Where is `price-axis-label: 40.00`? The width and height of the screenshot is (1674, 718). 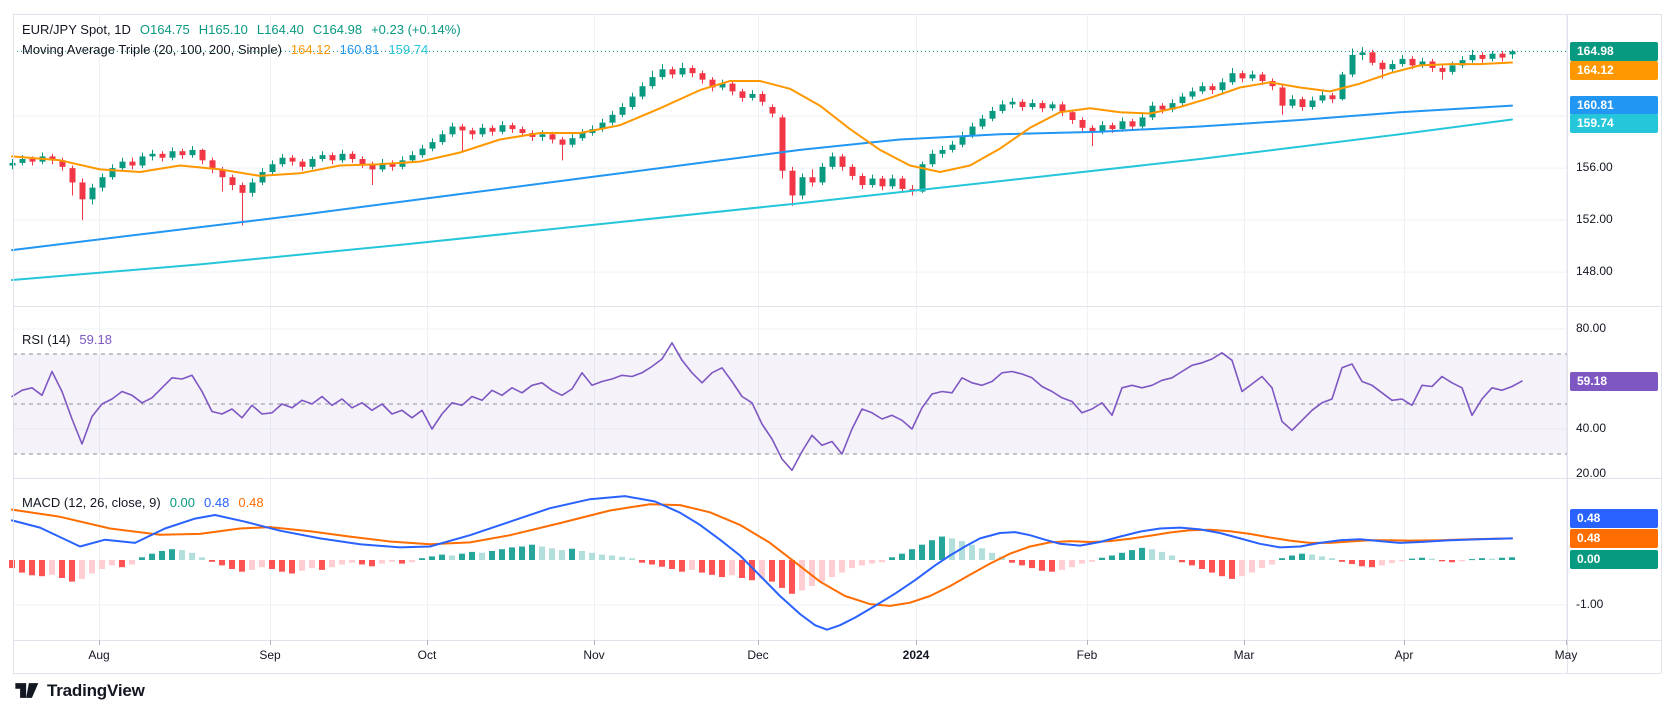
price-axis-label: 40.00 is located at coordinates (1591, 428).